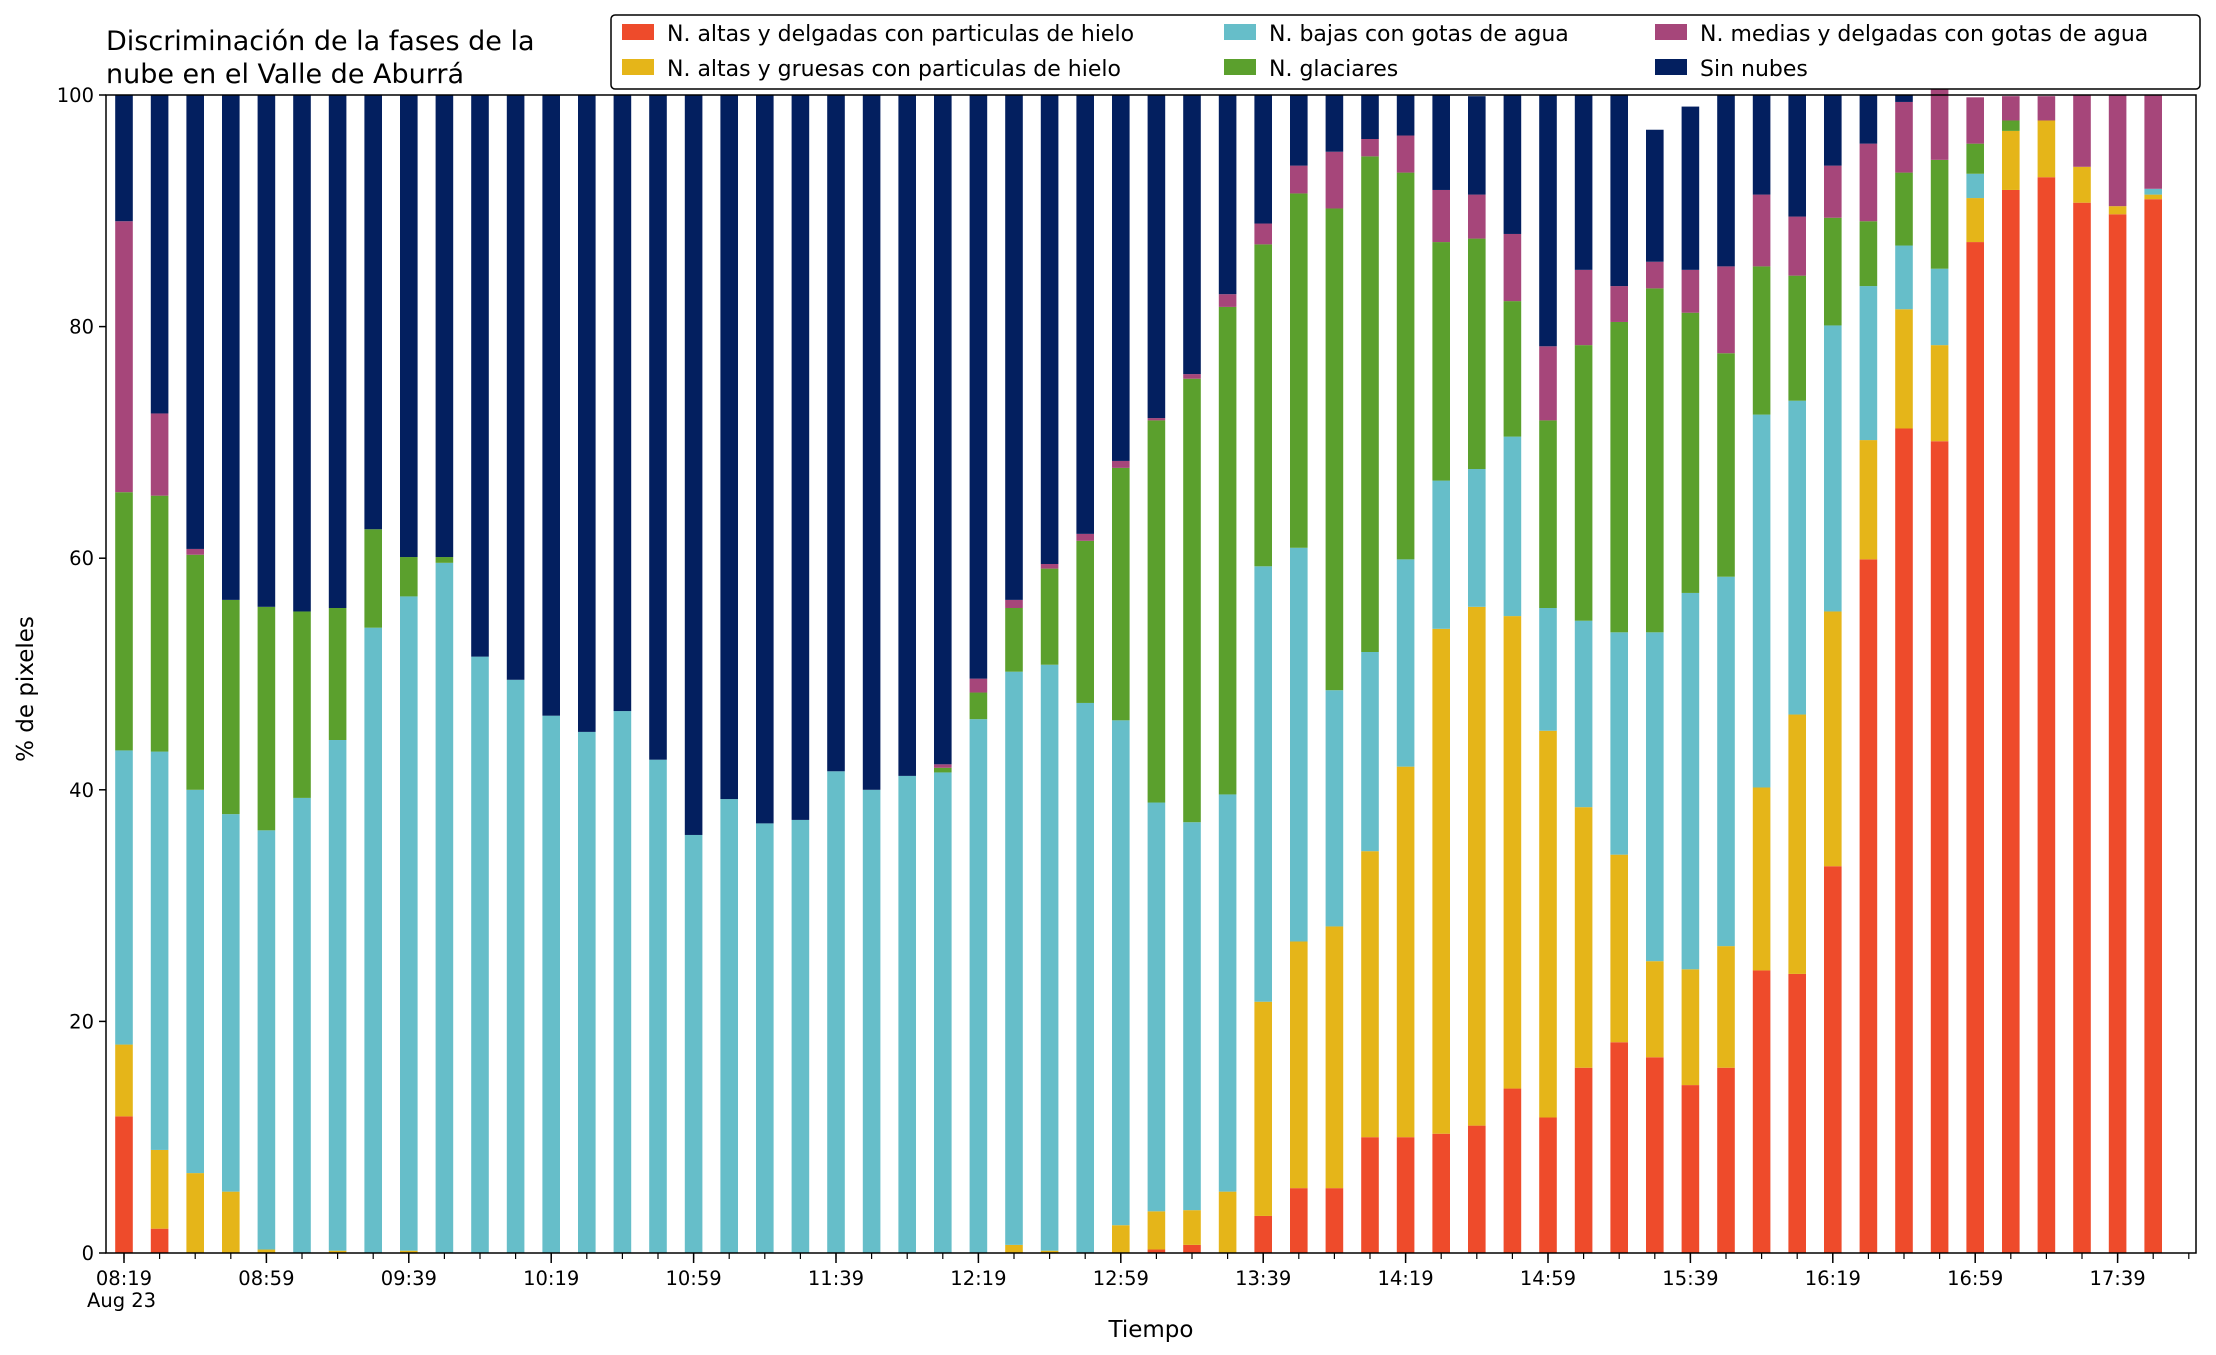  I want to click on y-tick-label-20: 20, so click(81, 1021).